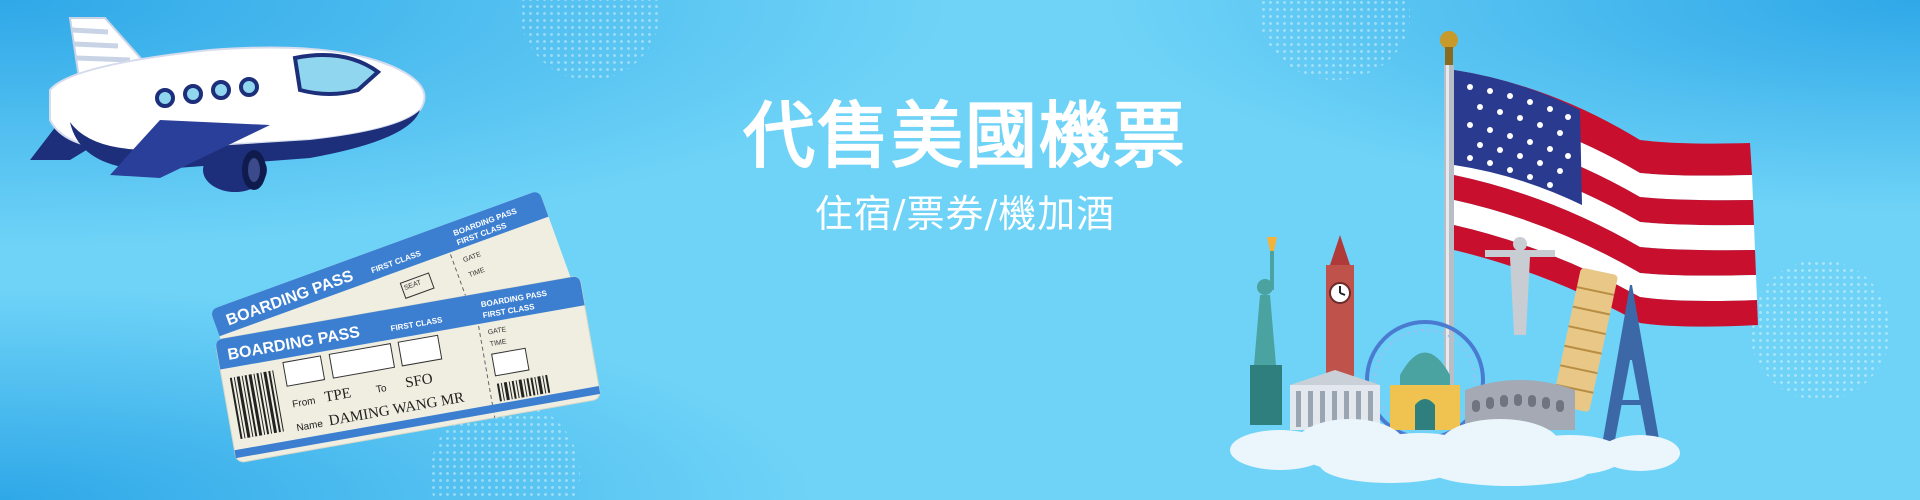 Image resolution: width=1920 pixels, height=500 pixels. I want to click on eiffel-tower-icon, so click(1631, 365).